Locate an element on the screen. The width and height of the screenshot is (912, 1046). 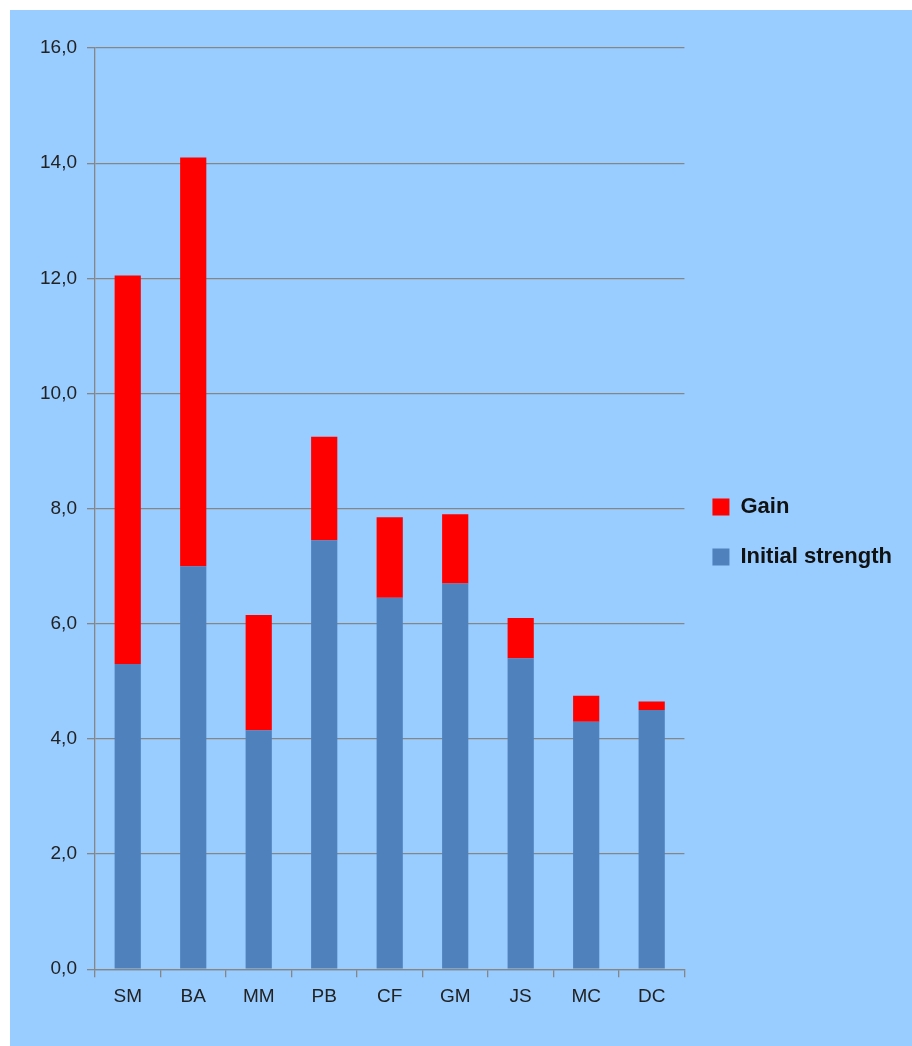
x-tick-label: BA is located at coordinates (193, 995).